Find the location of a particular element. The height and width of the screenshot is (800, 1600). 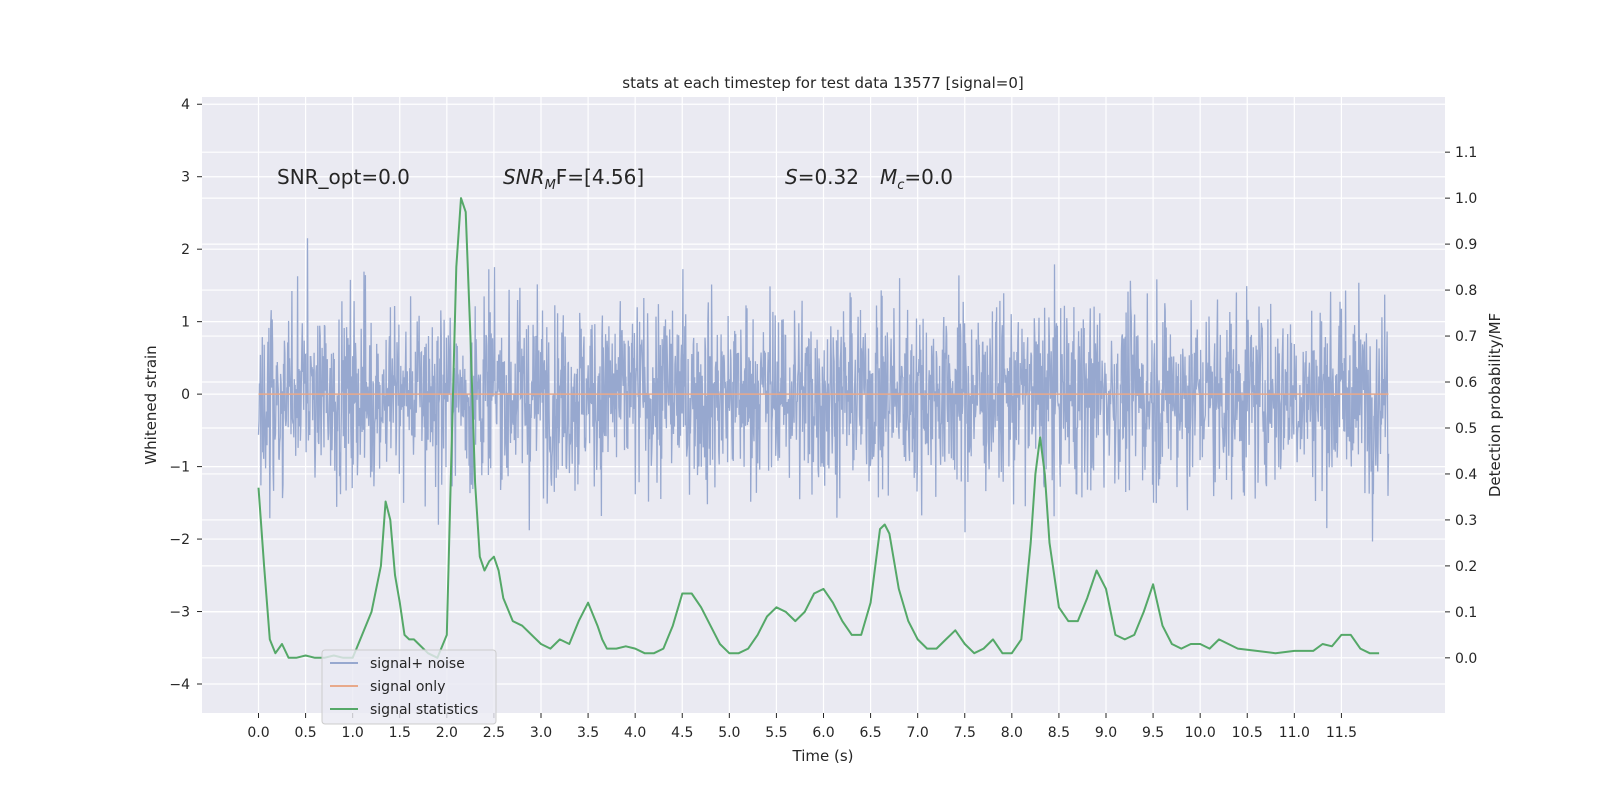

annotation-snr-opt: SNR_opt=0.0 is located at coordinates (343, 177).